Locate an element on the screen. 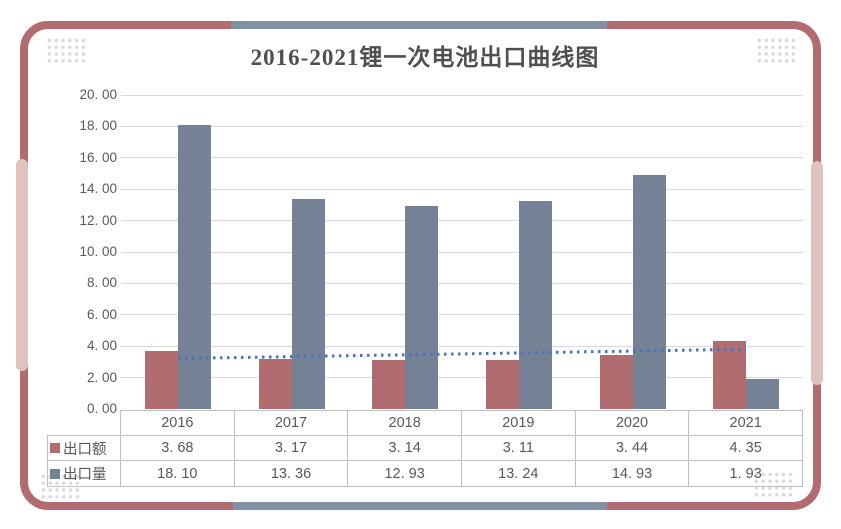  y-axis-tick-label: 12. 00 is located at coordinates (98, 220).